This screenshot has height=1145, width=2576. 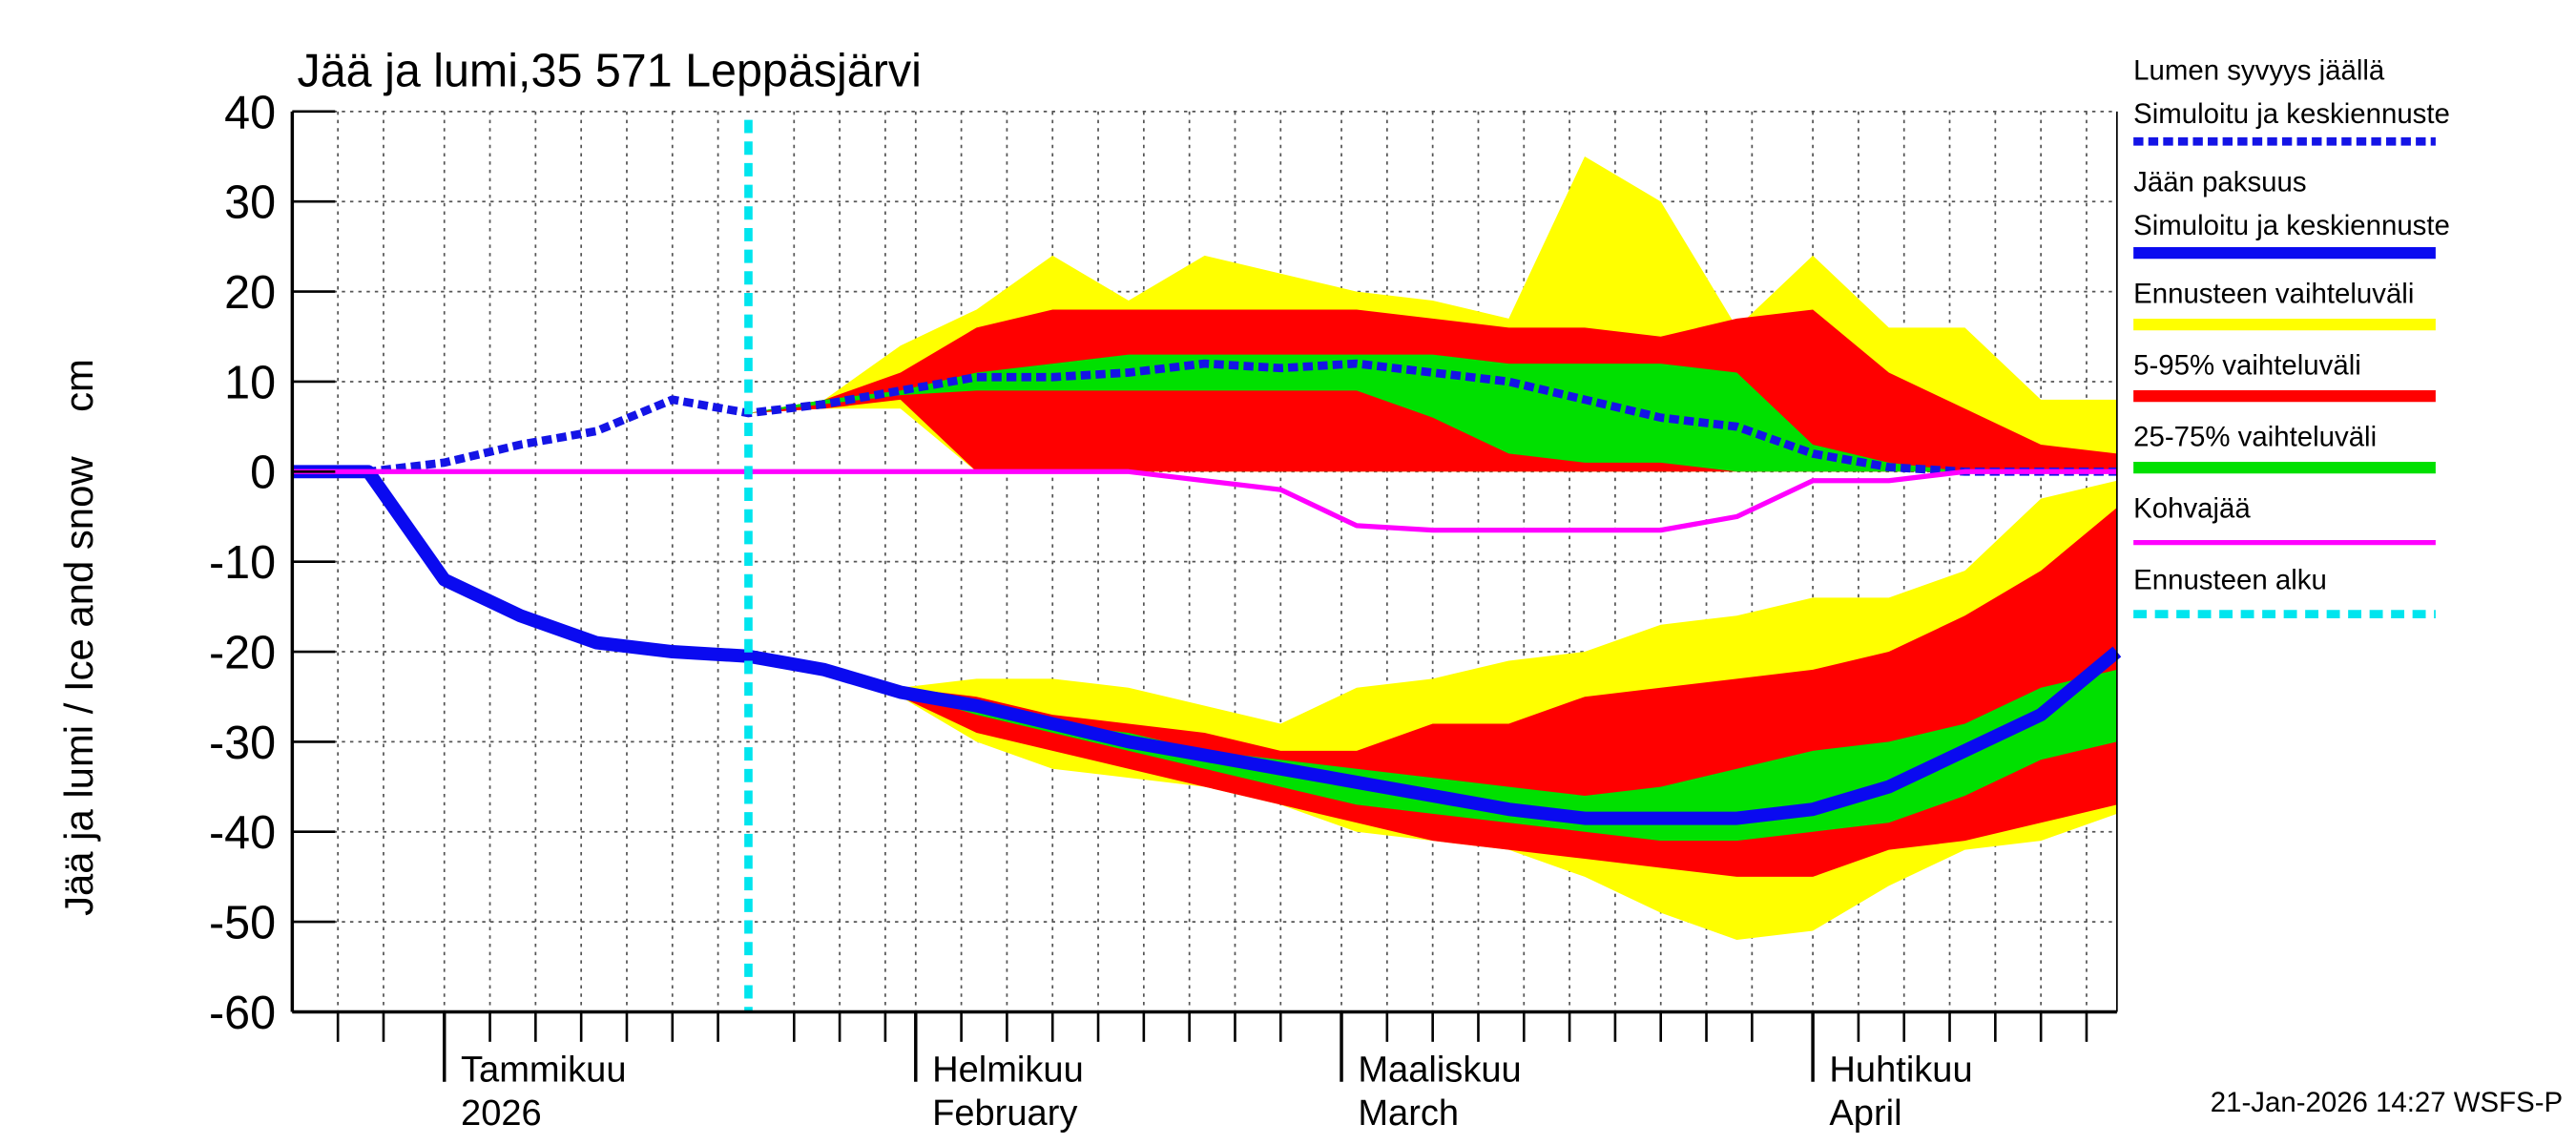 What do you see at coordinates (242, 922) in the screenshot?
I see `y-tick-label: -50` at bounding box center [242, 922].